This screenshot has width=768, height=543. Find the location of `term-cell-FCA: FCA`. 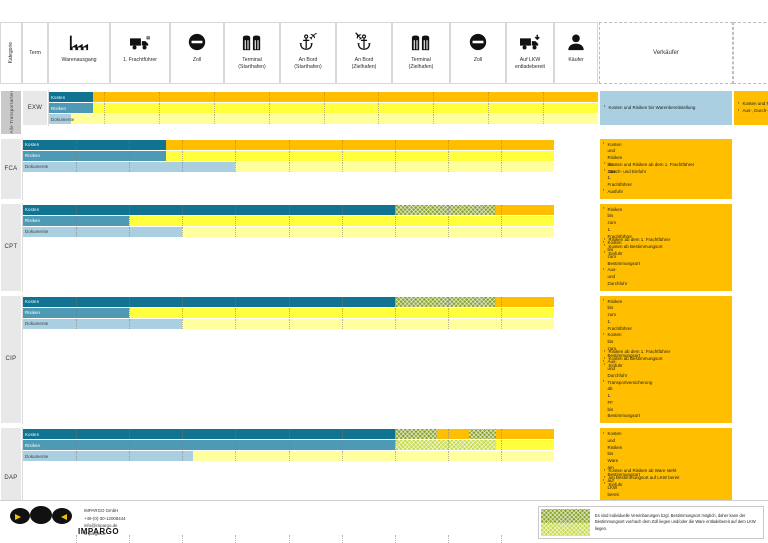

term-cell-FCA: FCA is located at coordinates (11, 168).